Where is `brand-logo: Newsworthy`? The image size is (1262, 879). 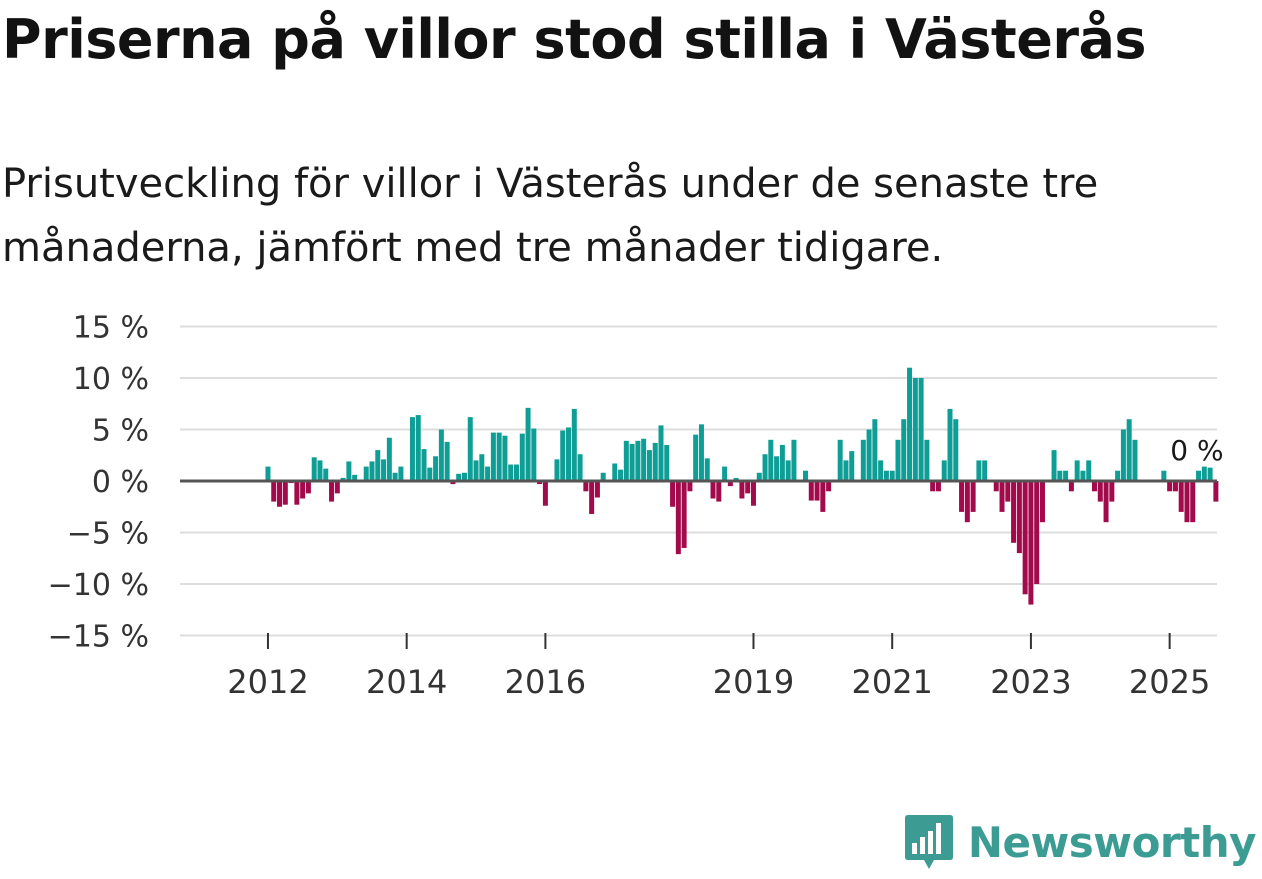 brand-logo: Newsworthy is located at coordinates (1080, 842).